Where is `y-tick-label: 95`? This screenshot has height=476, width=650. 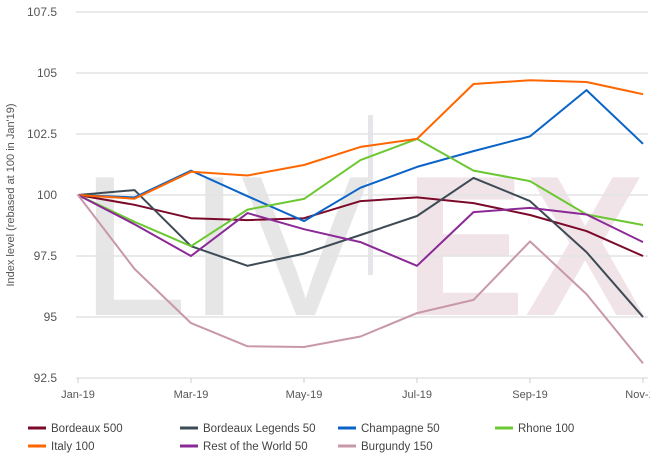 y-tick-label: 95 is located at coordinates (51, 317).